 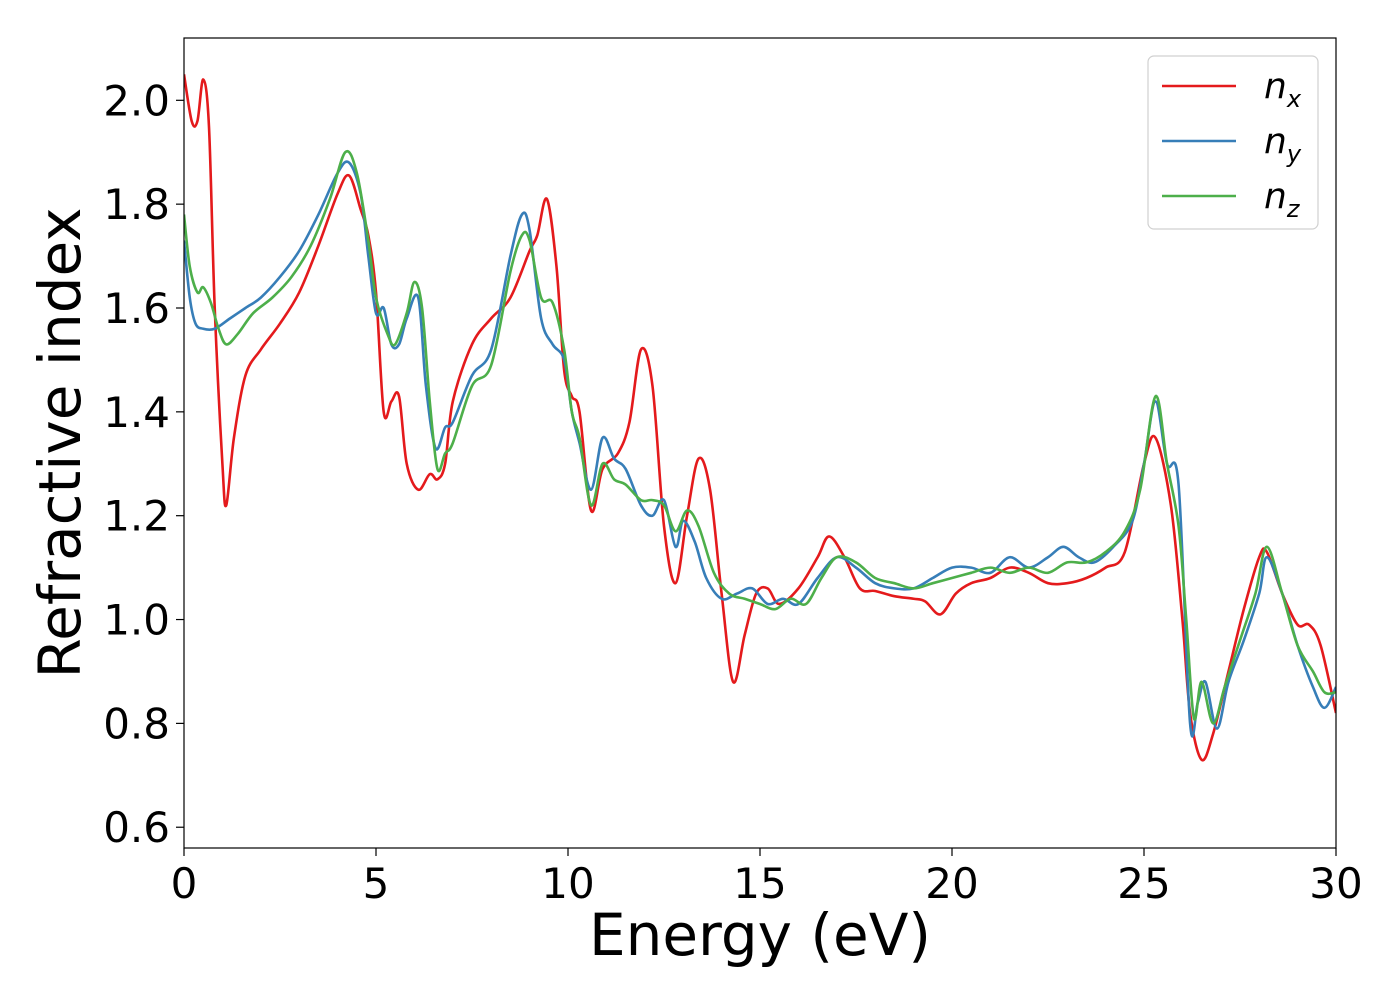 What do you see at coordinates (759, 883) in the screenshot?
I see `x-tick-label: 15` at bounding box center [759, 883].